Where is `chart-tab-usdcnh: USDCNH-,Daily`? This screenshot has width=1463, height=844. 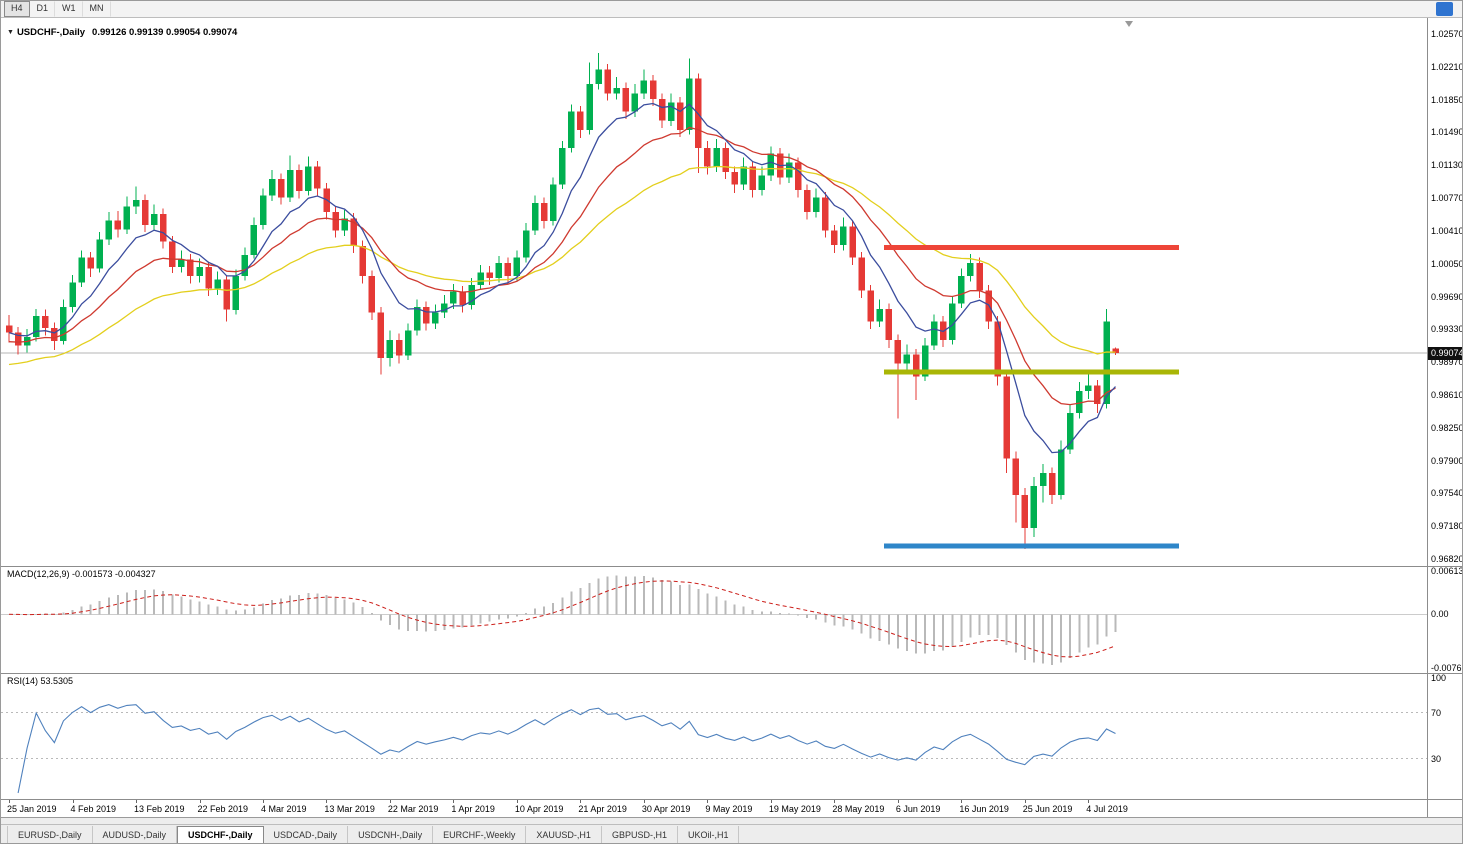
chart-tab-usdcnh: USDCNH-,Daily is located at coordinates (391, 834).